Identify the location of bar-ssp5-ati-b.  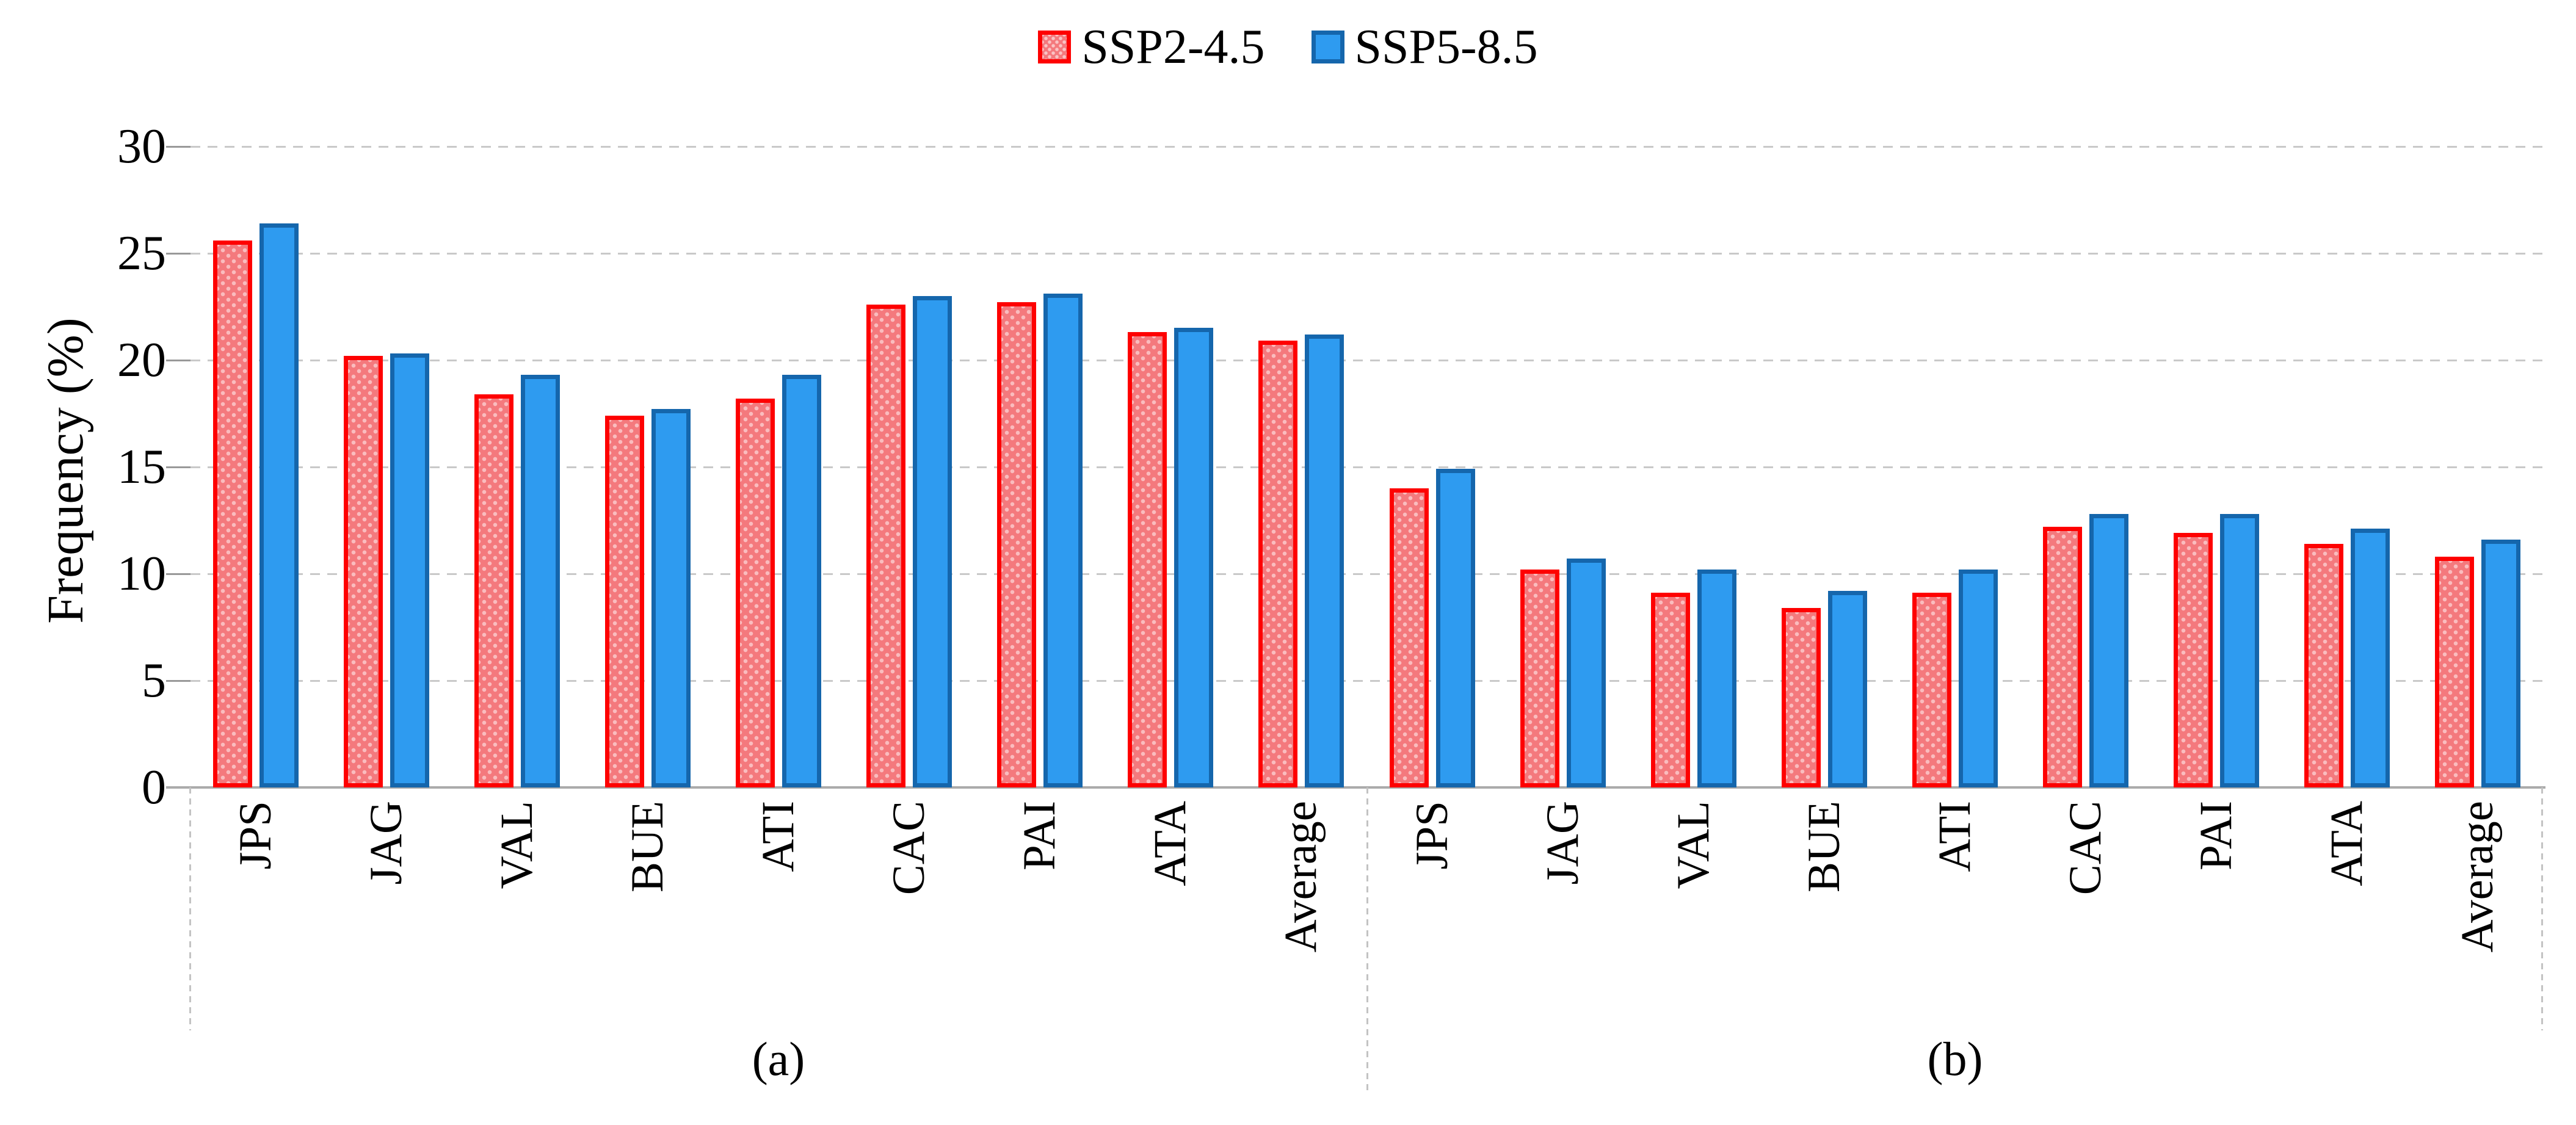
(1978, 678).